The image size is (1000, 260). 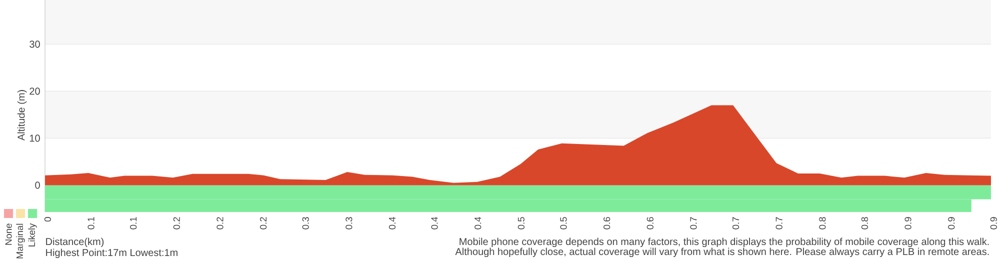 I want to click on y-tick-label: 20, so click(x=35, y=91).